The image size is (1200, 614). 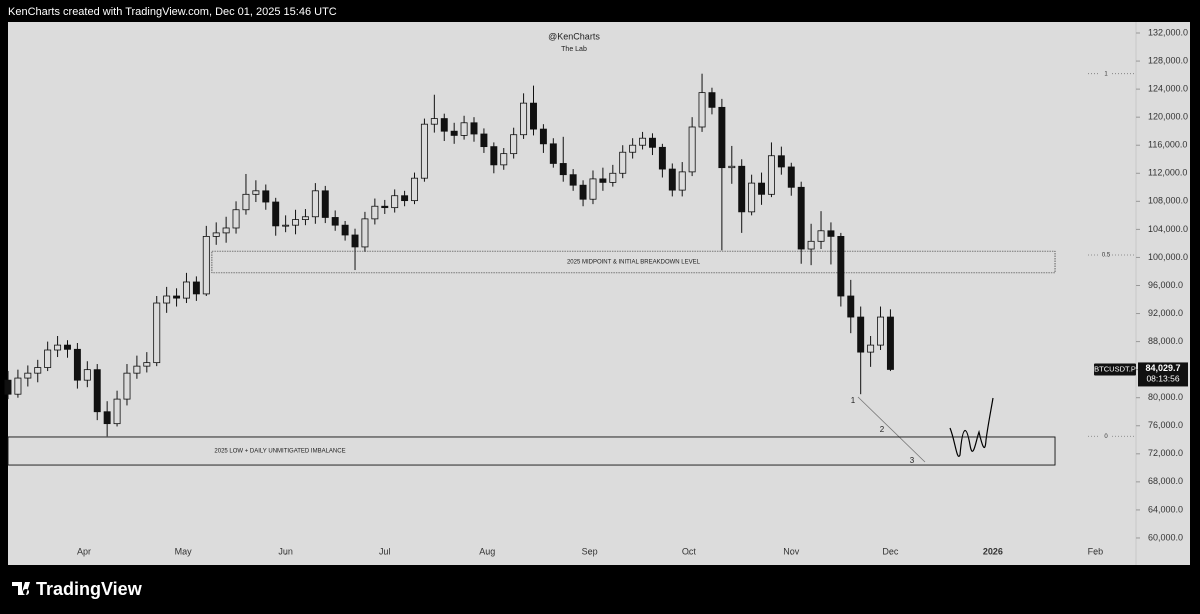 I want to click on price-tag, so click(x=1163, y=374).